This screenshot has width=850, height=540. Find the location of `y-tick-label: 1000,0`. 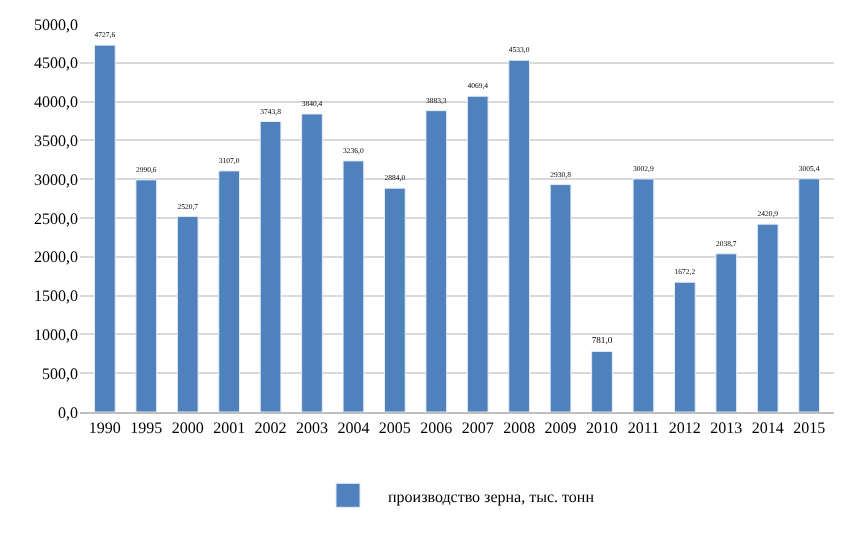

y-tick-label: 1000,0 is located at coordinates (56, 335).